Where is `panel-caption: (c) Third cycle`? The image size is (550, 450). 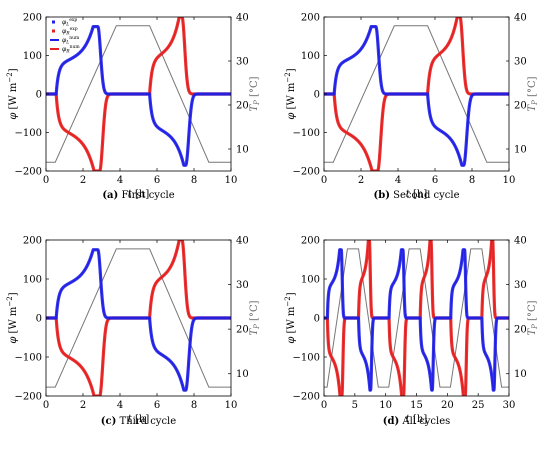 panel-caption: (c) Third cycle is located at coordinates (138, 421).